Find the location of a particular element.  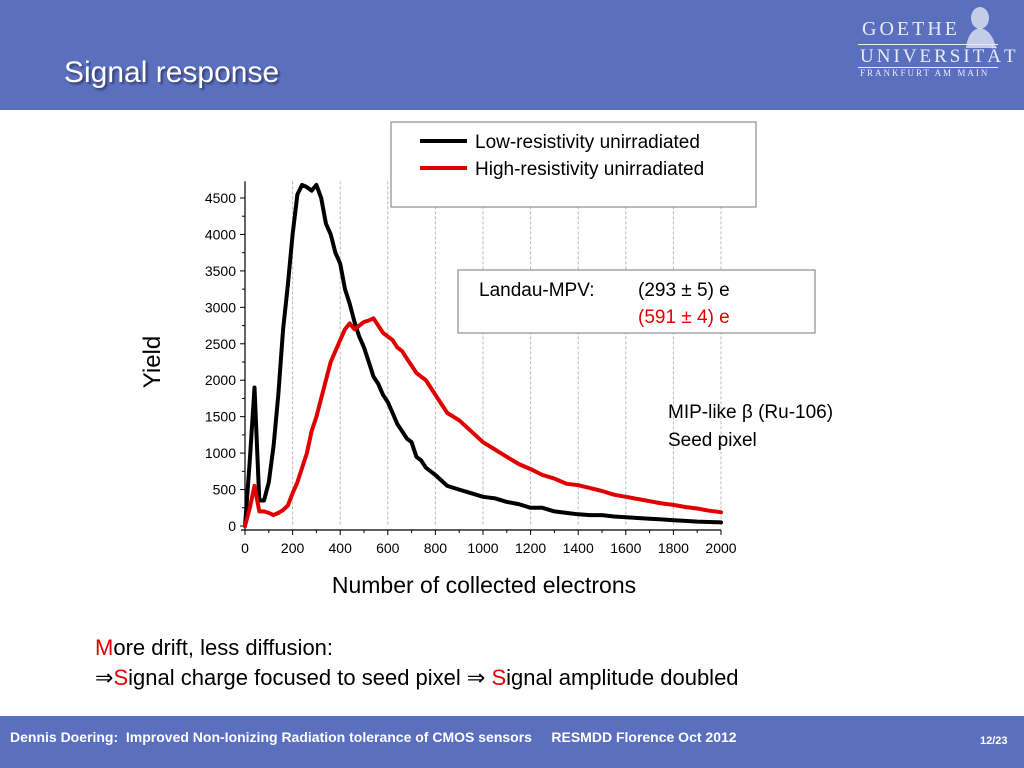

x-tick-label: 1800 is located at coordinates (673, 548).